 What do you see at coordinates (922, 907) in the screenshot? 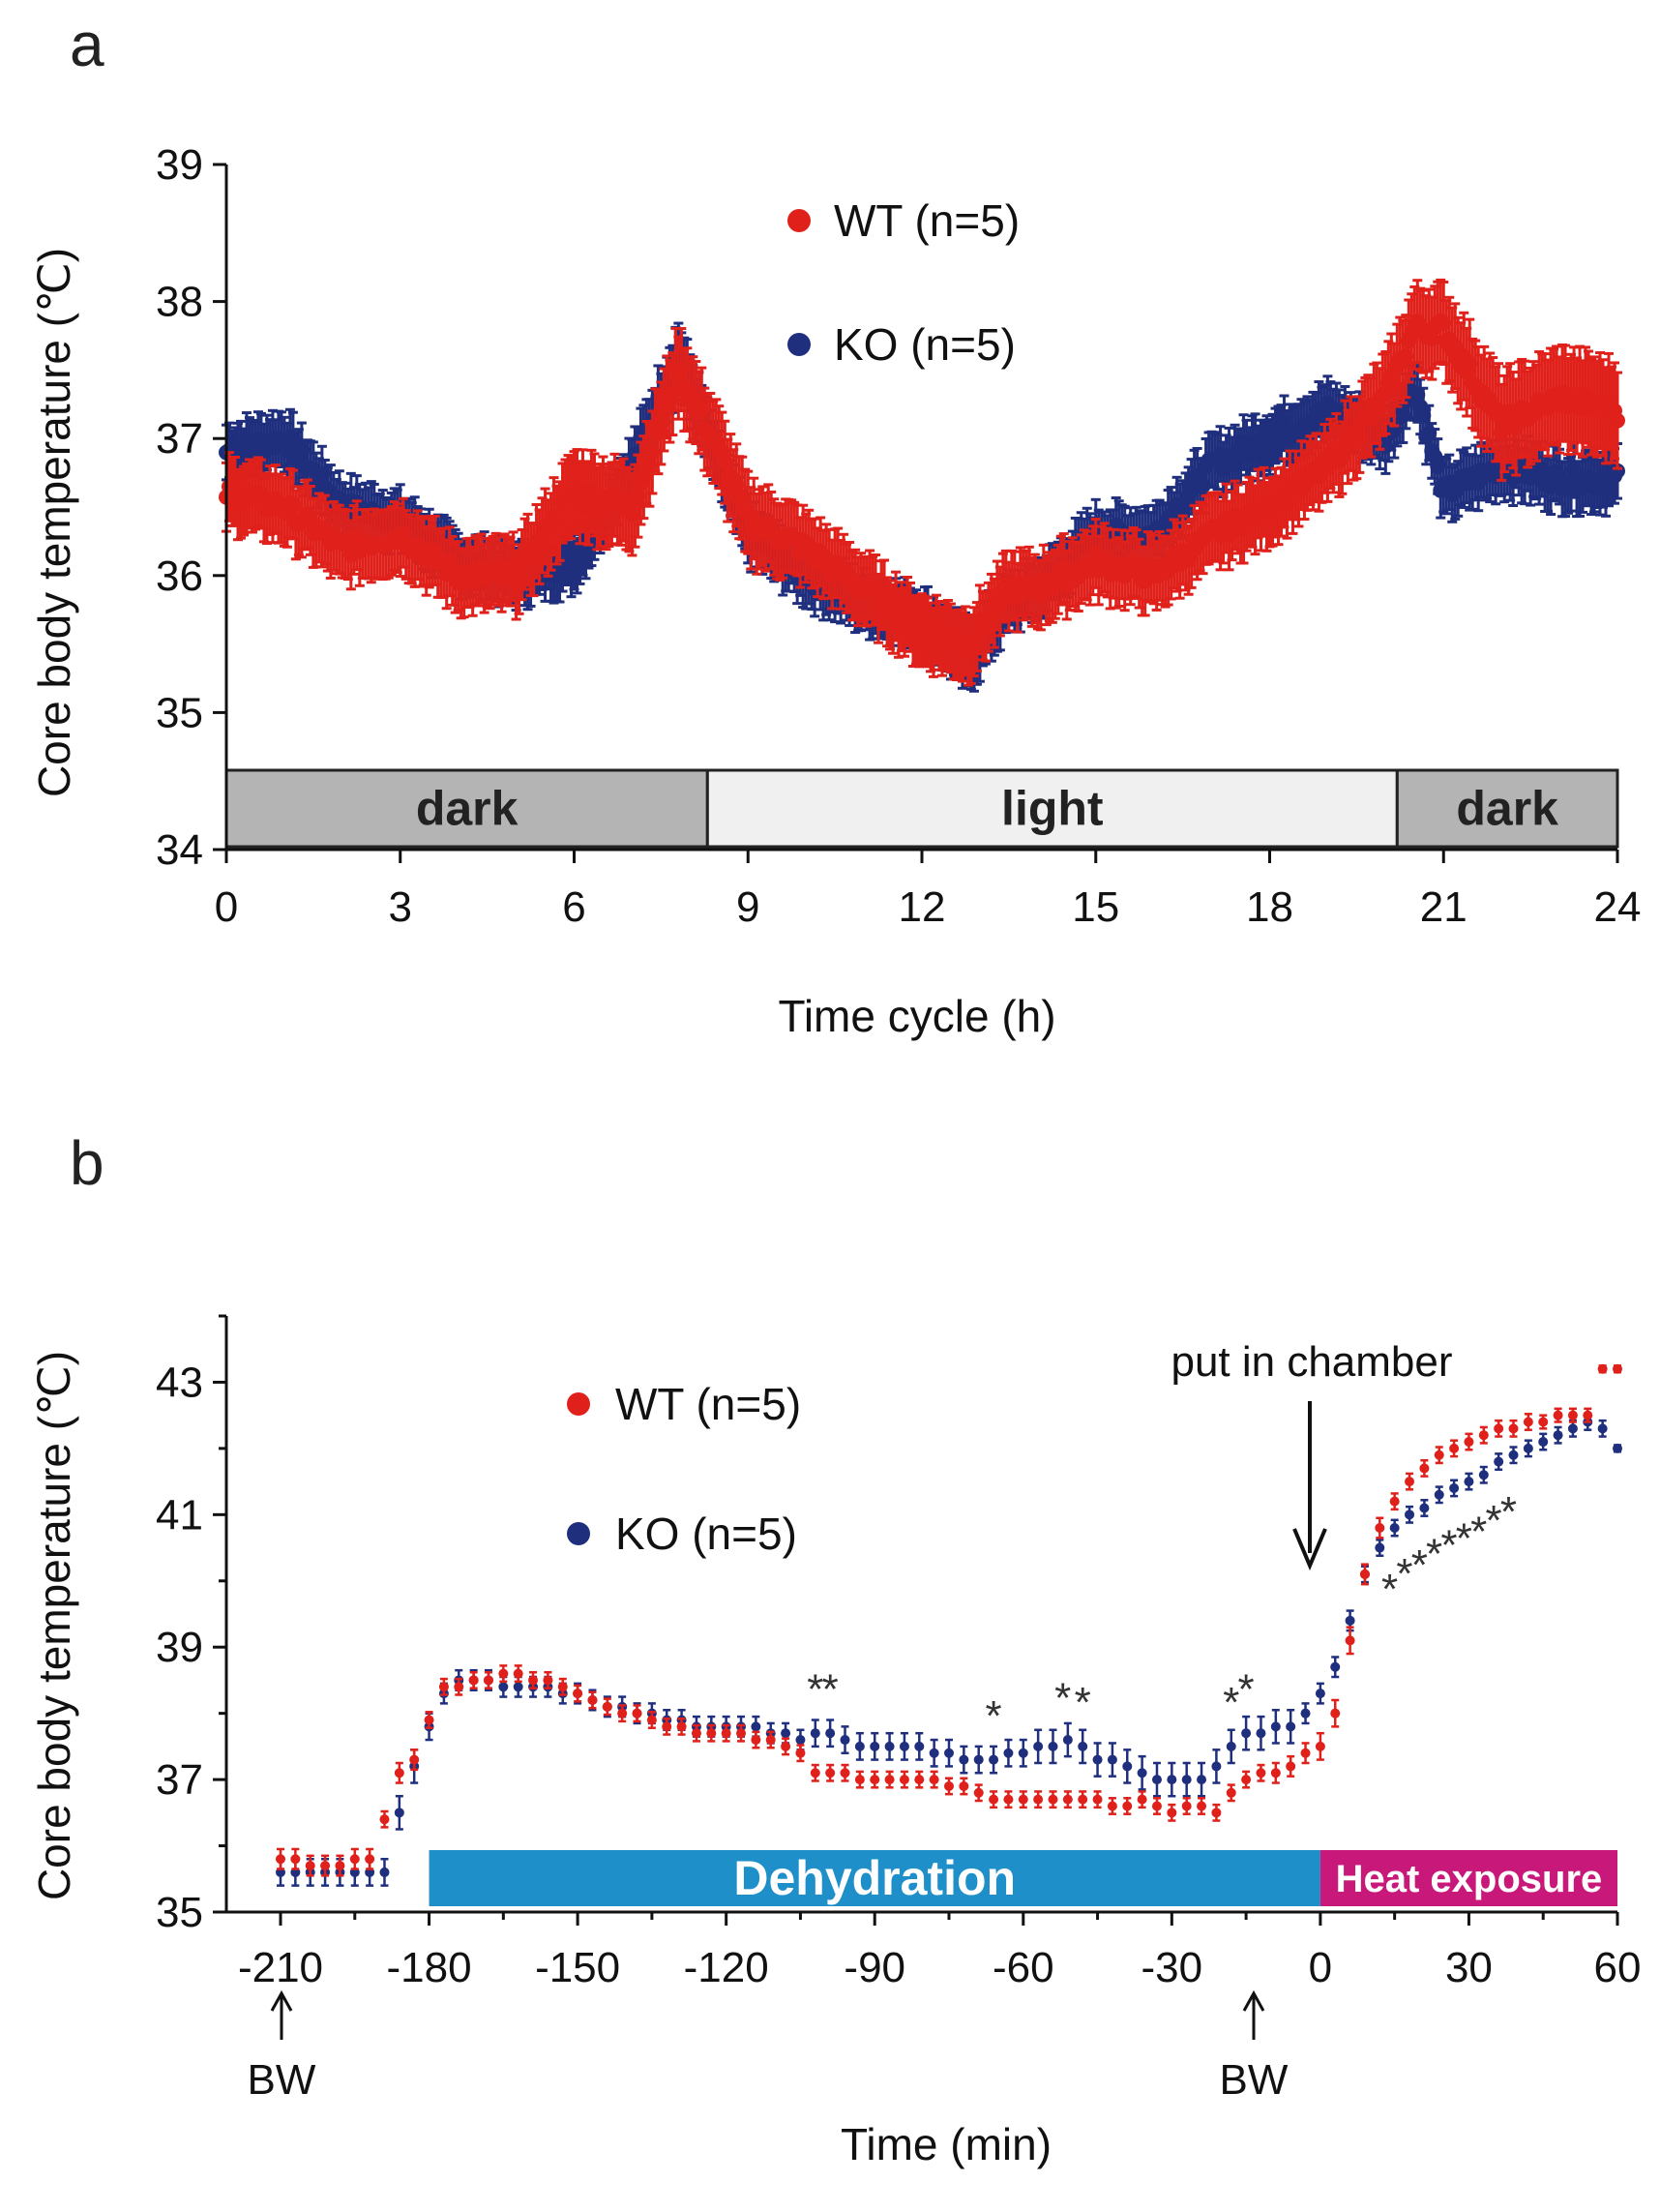
I see `x-tick-label: 12` at bounding box center [922, 907].